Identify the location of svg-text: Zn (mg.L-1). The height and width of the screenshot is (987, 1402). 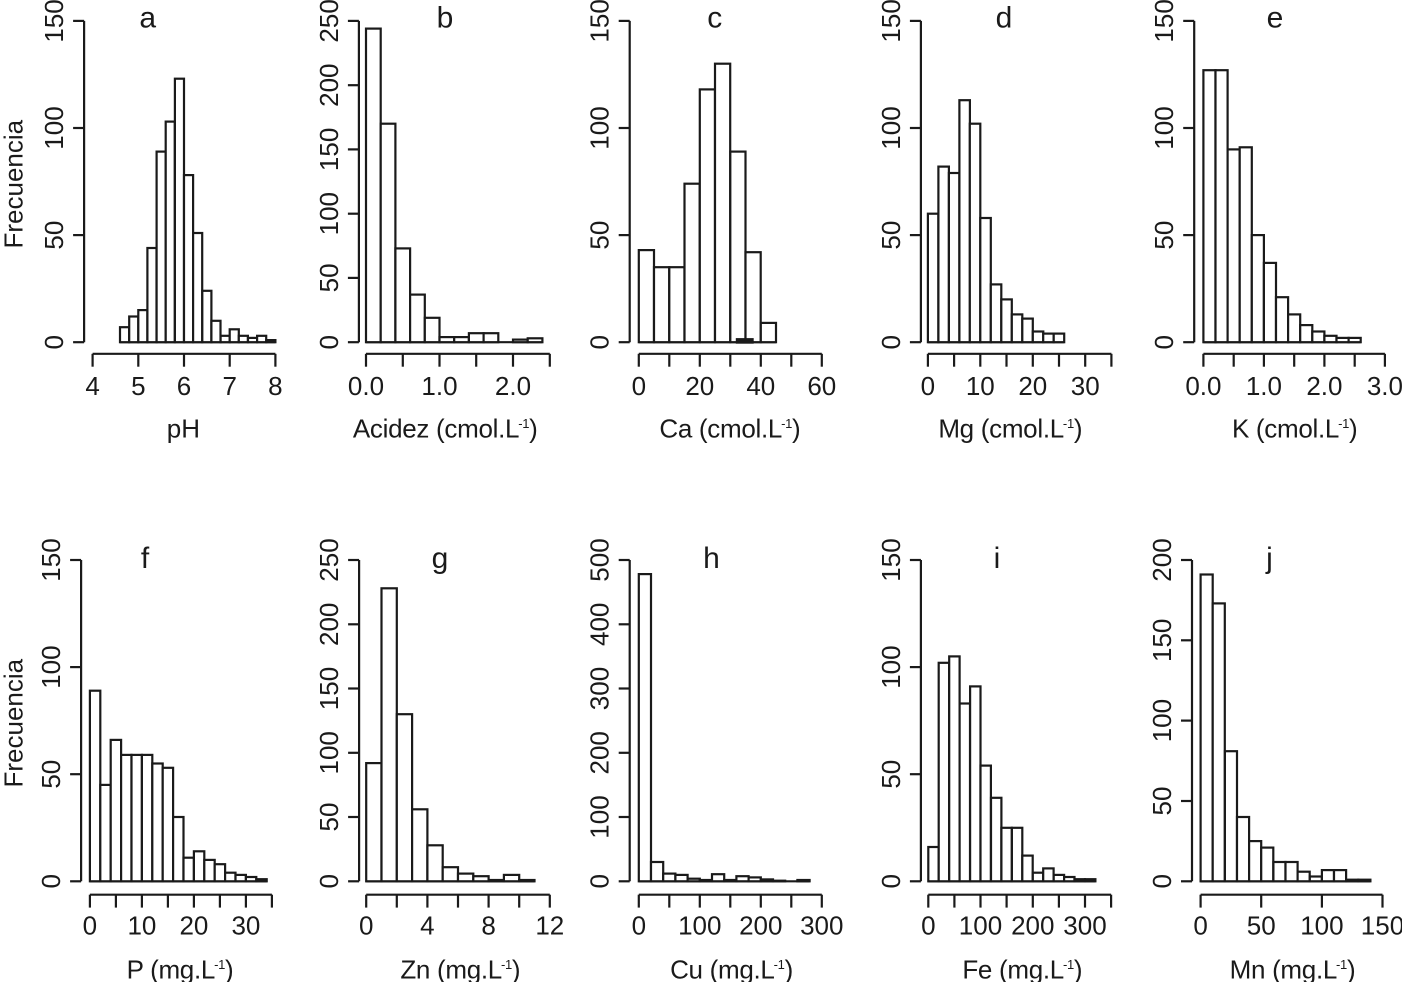
(460, 969).